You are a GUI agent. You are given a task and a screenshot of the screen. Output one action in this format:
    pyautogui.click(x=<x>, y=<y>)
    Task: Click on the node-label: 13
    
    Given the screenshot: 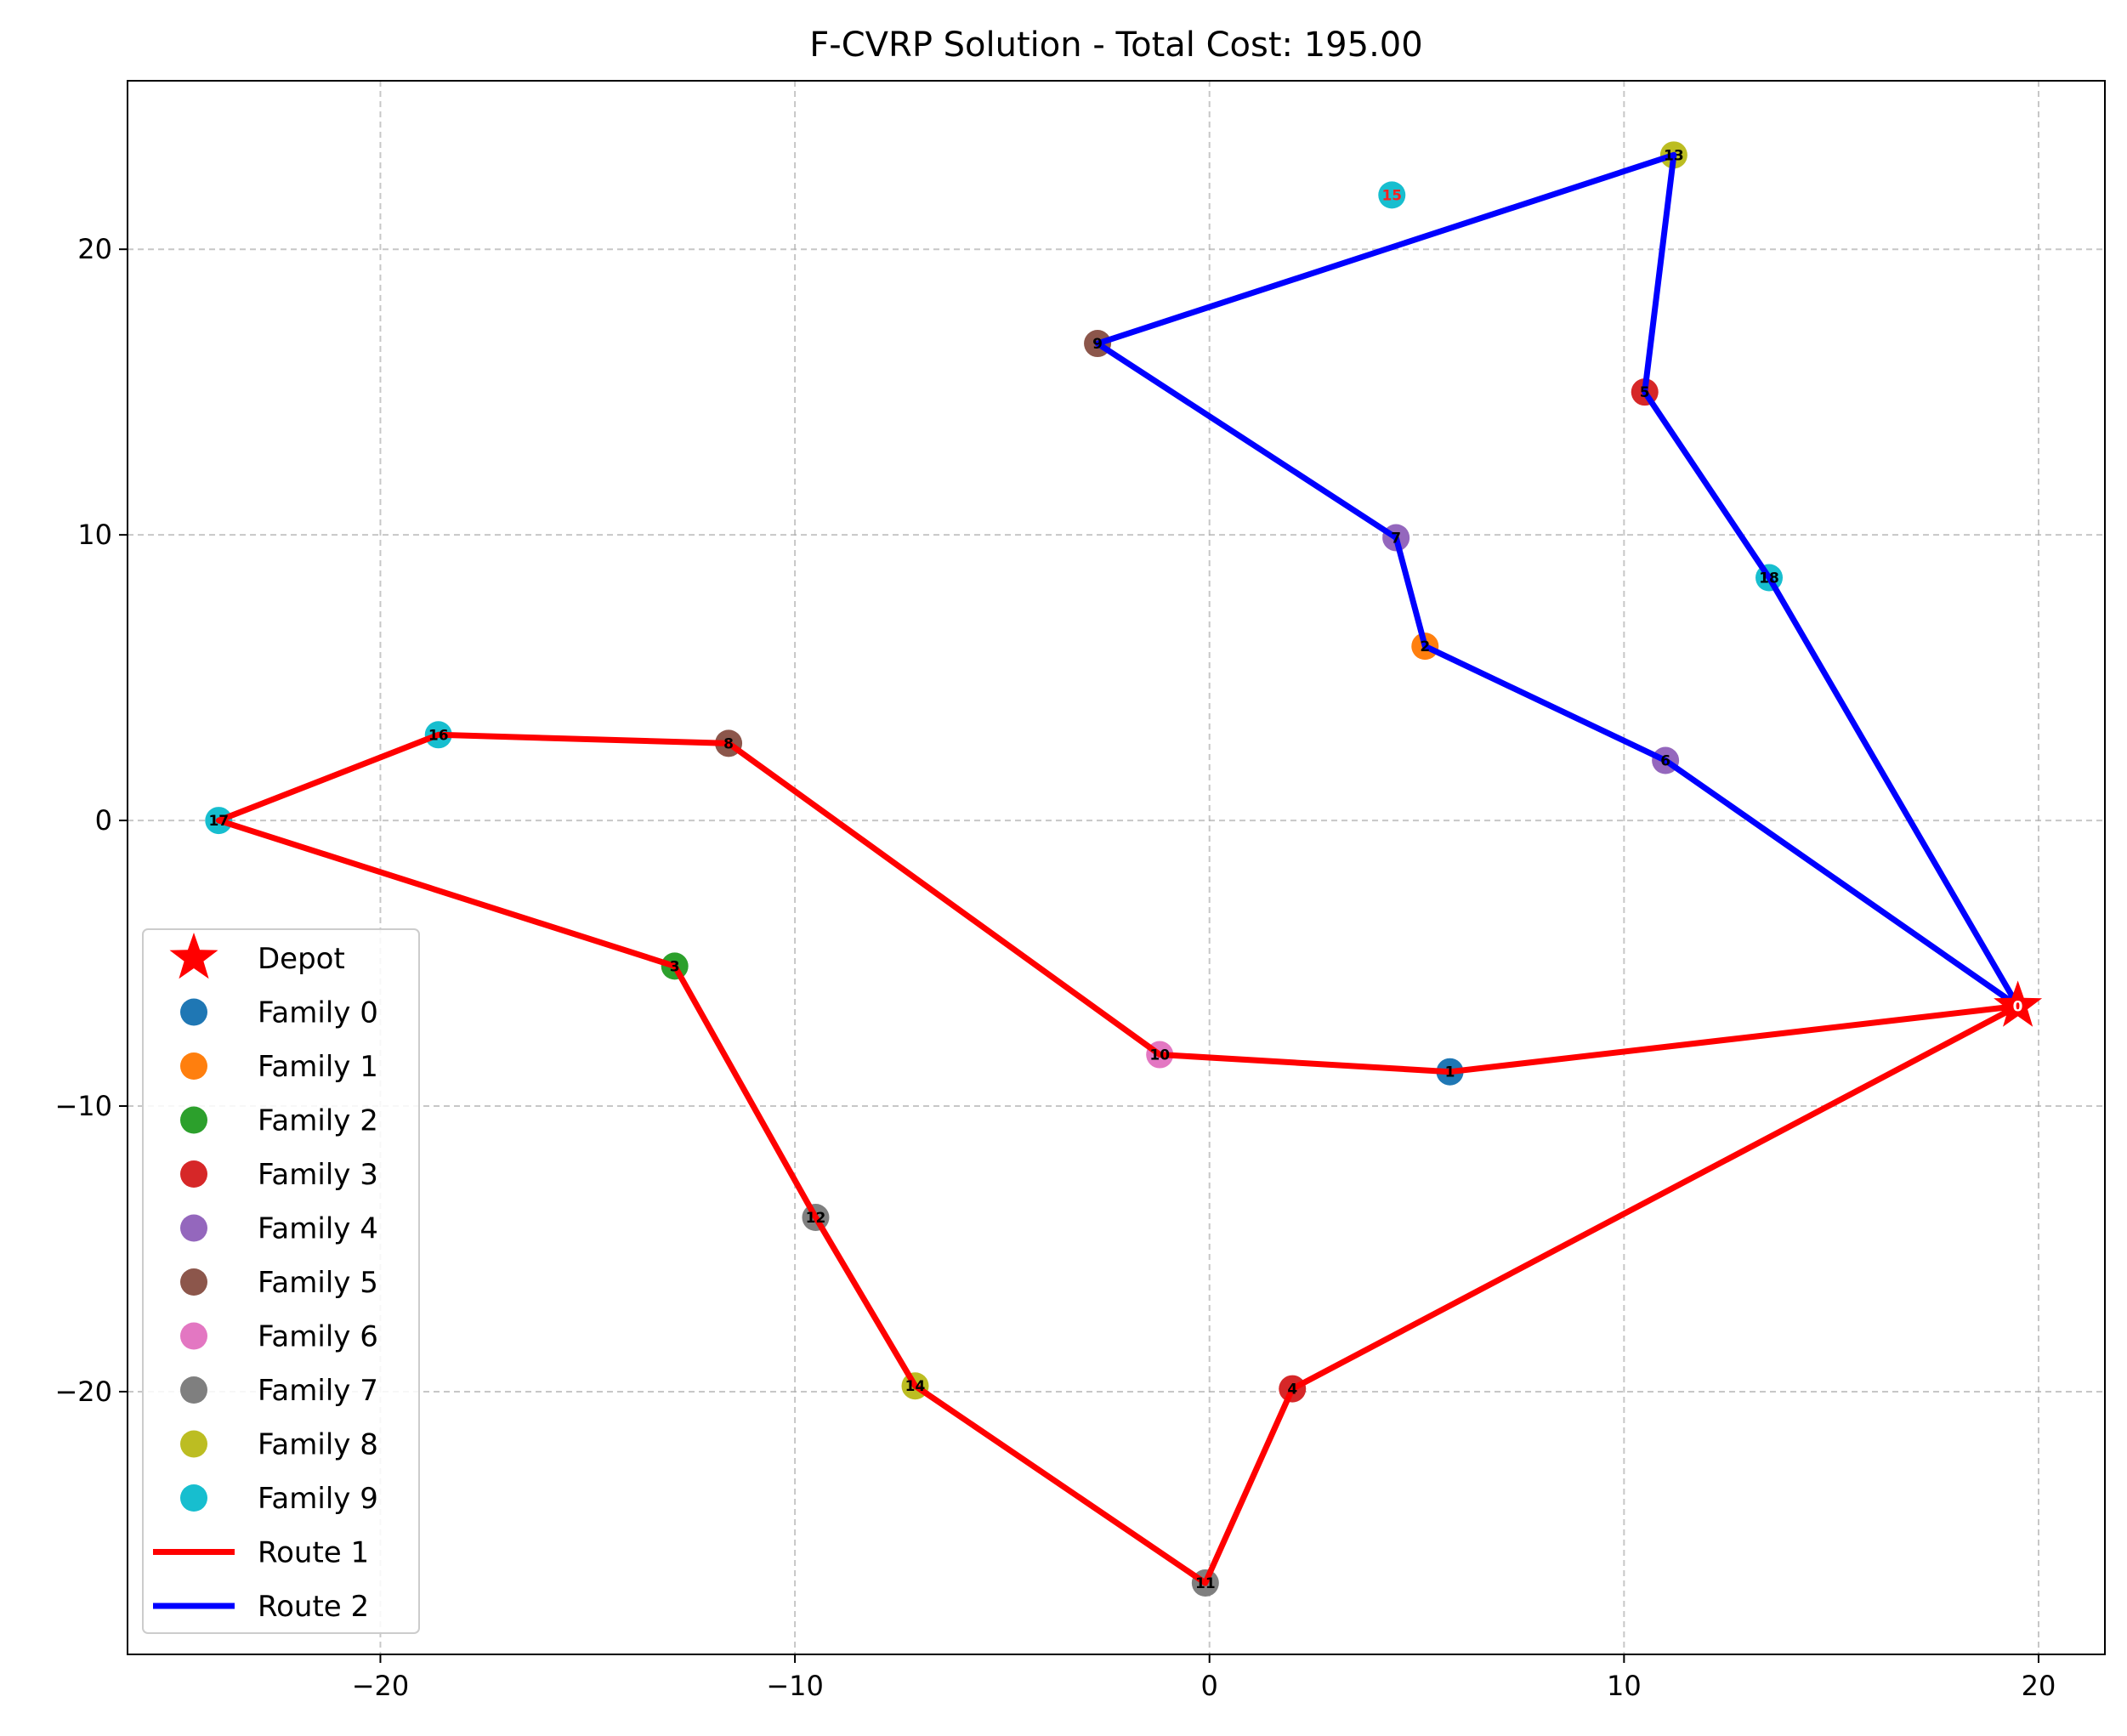 What is the action you would take?
    pyautogui.click(x=1674, y=156)
    